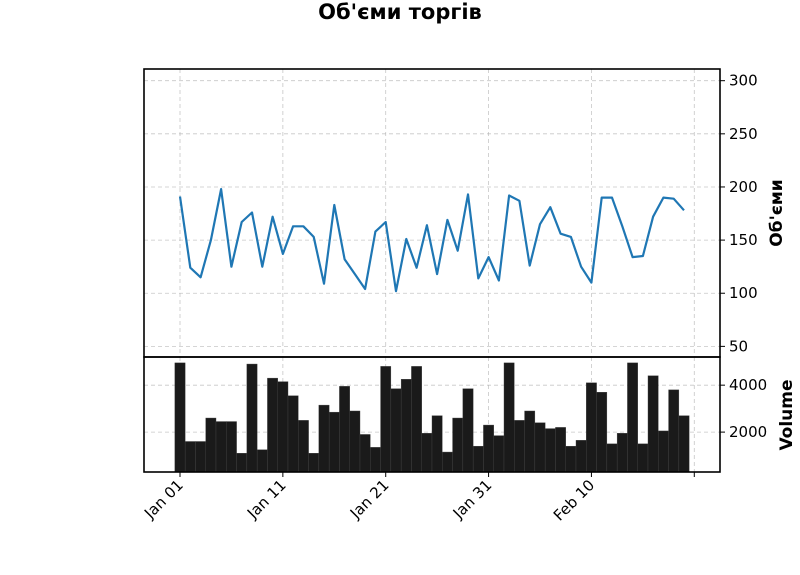 The image size is (800, 575). What do you see at coordinates (743, 240) in the screenshot?
I see `top-y-tick-label: 150` at bounding box center [743, 240].